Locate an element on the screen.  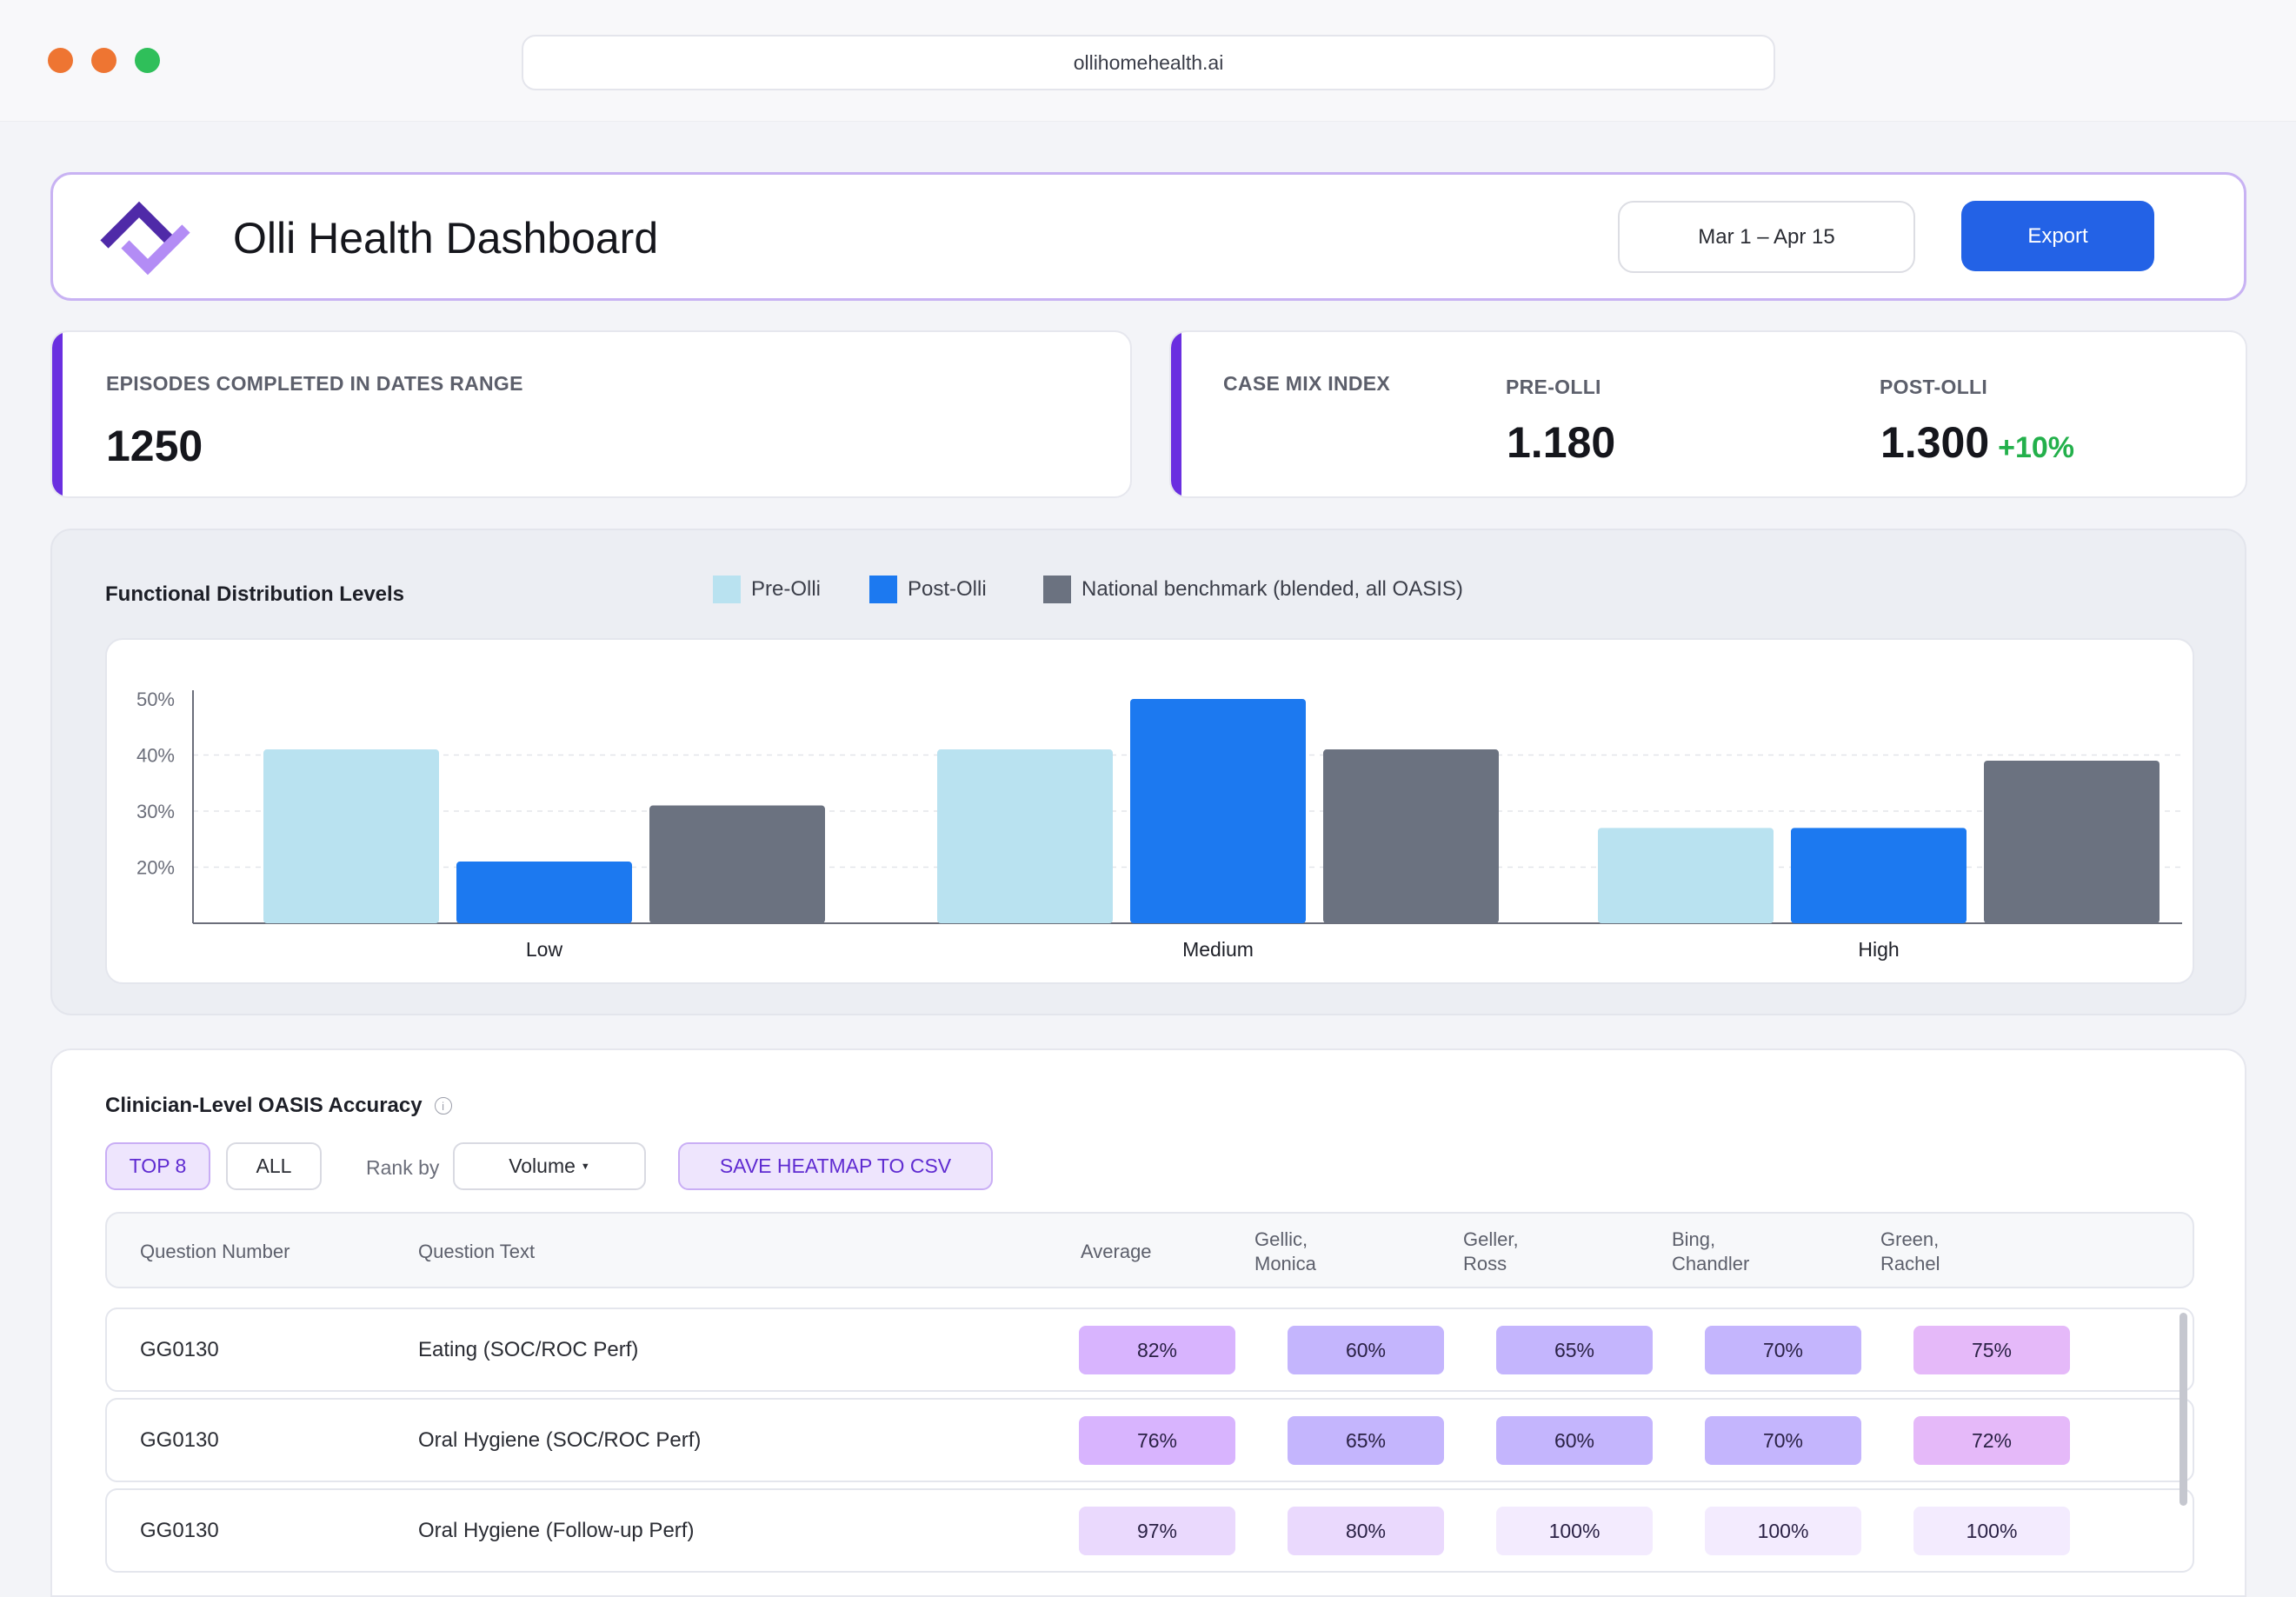
pre-olli-value: 1.180 is located at coordinates (1561, 442).